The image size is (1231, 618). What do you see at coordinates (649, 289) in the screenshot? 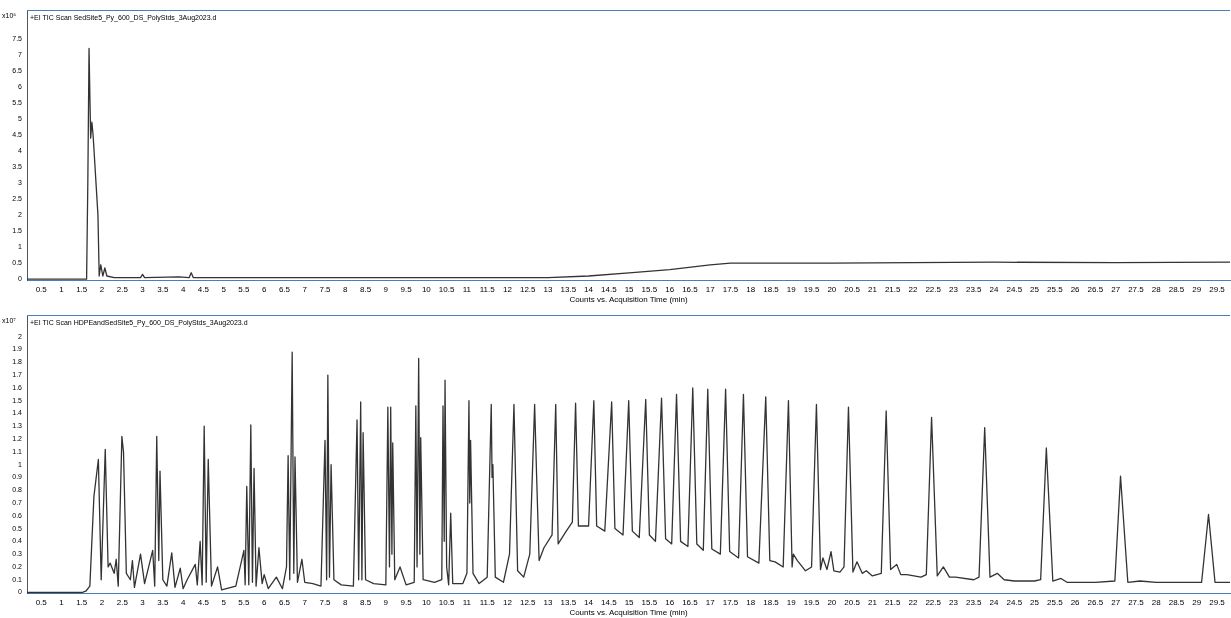
I see `x-tick-label: 15.5` at bounding box center [649, 289].